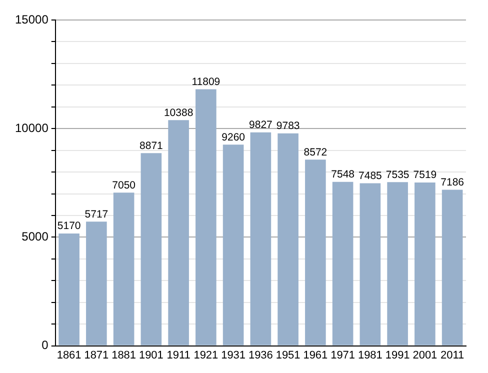  Describe the element at coordinates (343, 355) in the screenshot. I see `x-tick-label: 1971` at that location.